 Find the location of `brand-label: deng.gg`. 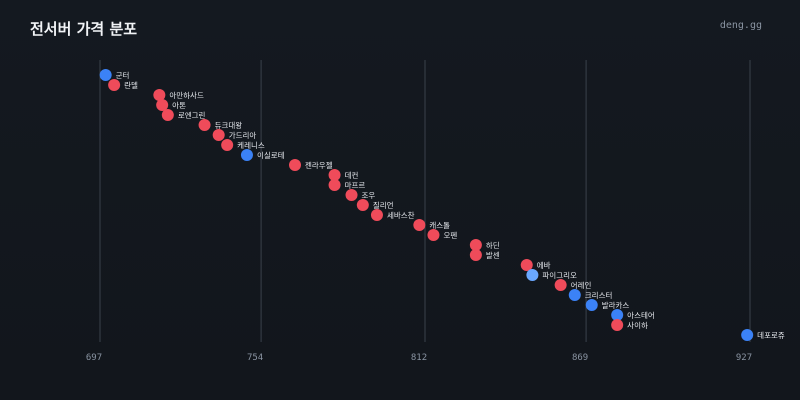

brand-label: deng.gg is located at coordinates (740, 25).